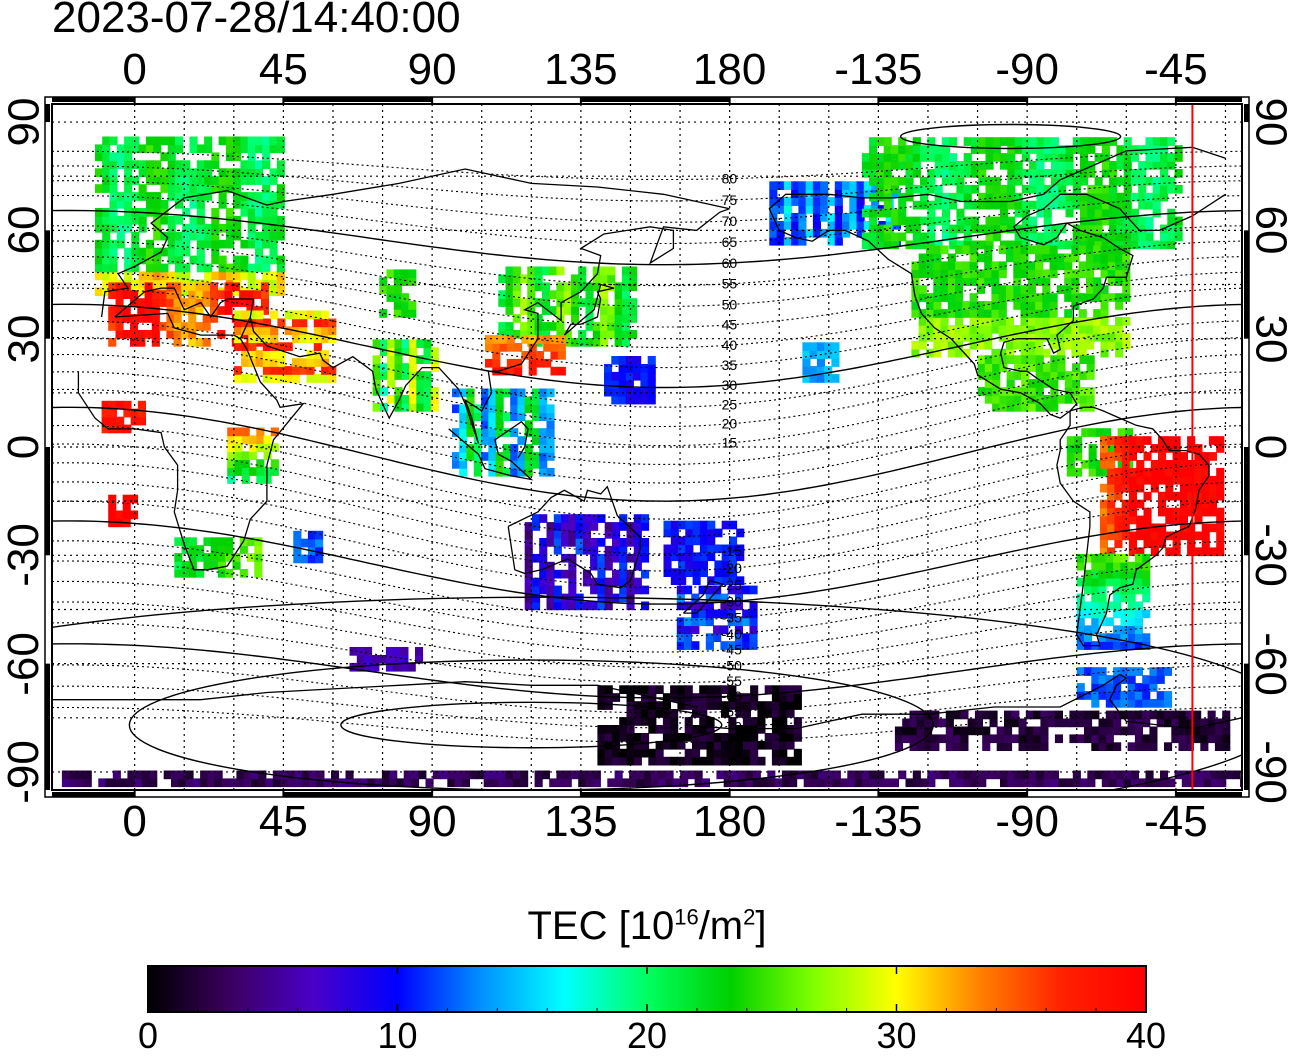 Image resolution: width=1294 pixels, height=1057 pixels. What do you see at coordinates (730, 304) in the screenshot?
I see `contour-label: 50` at bounding box center [730, 304].